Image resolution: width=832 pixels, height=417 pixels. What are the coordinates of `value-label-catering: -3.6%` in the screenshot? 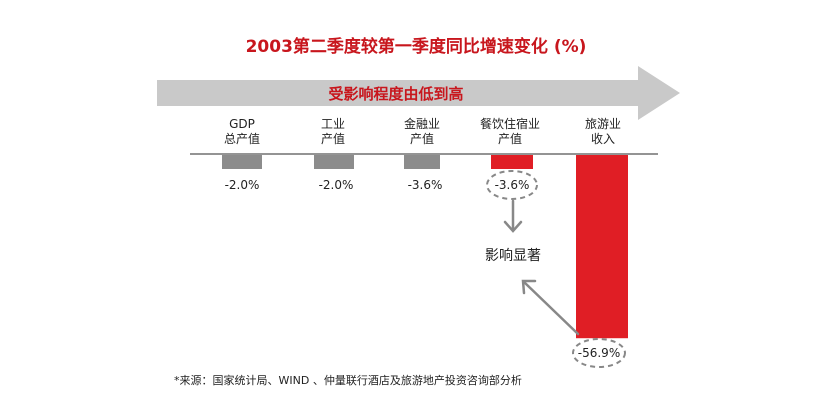 It's located at (512, 185).